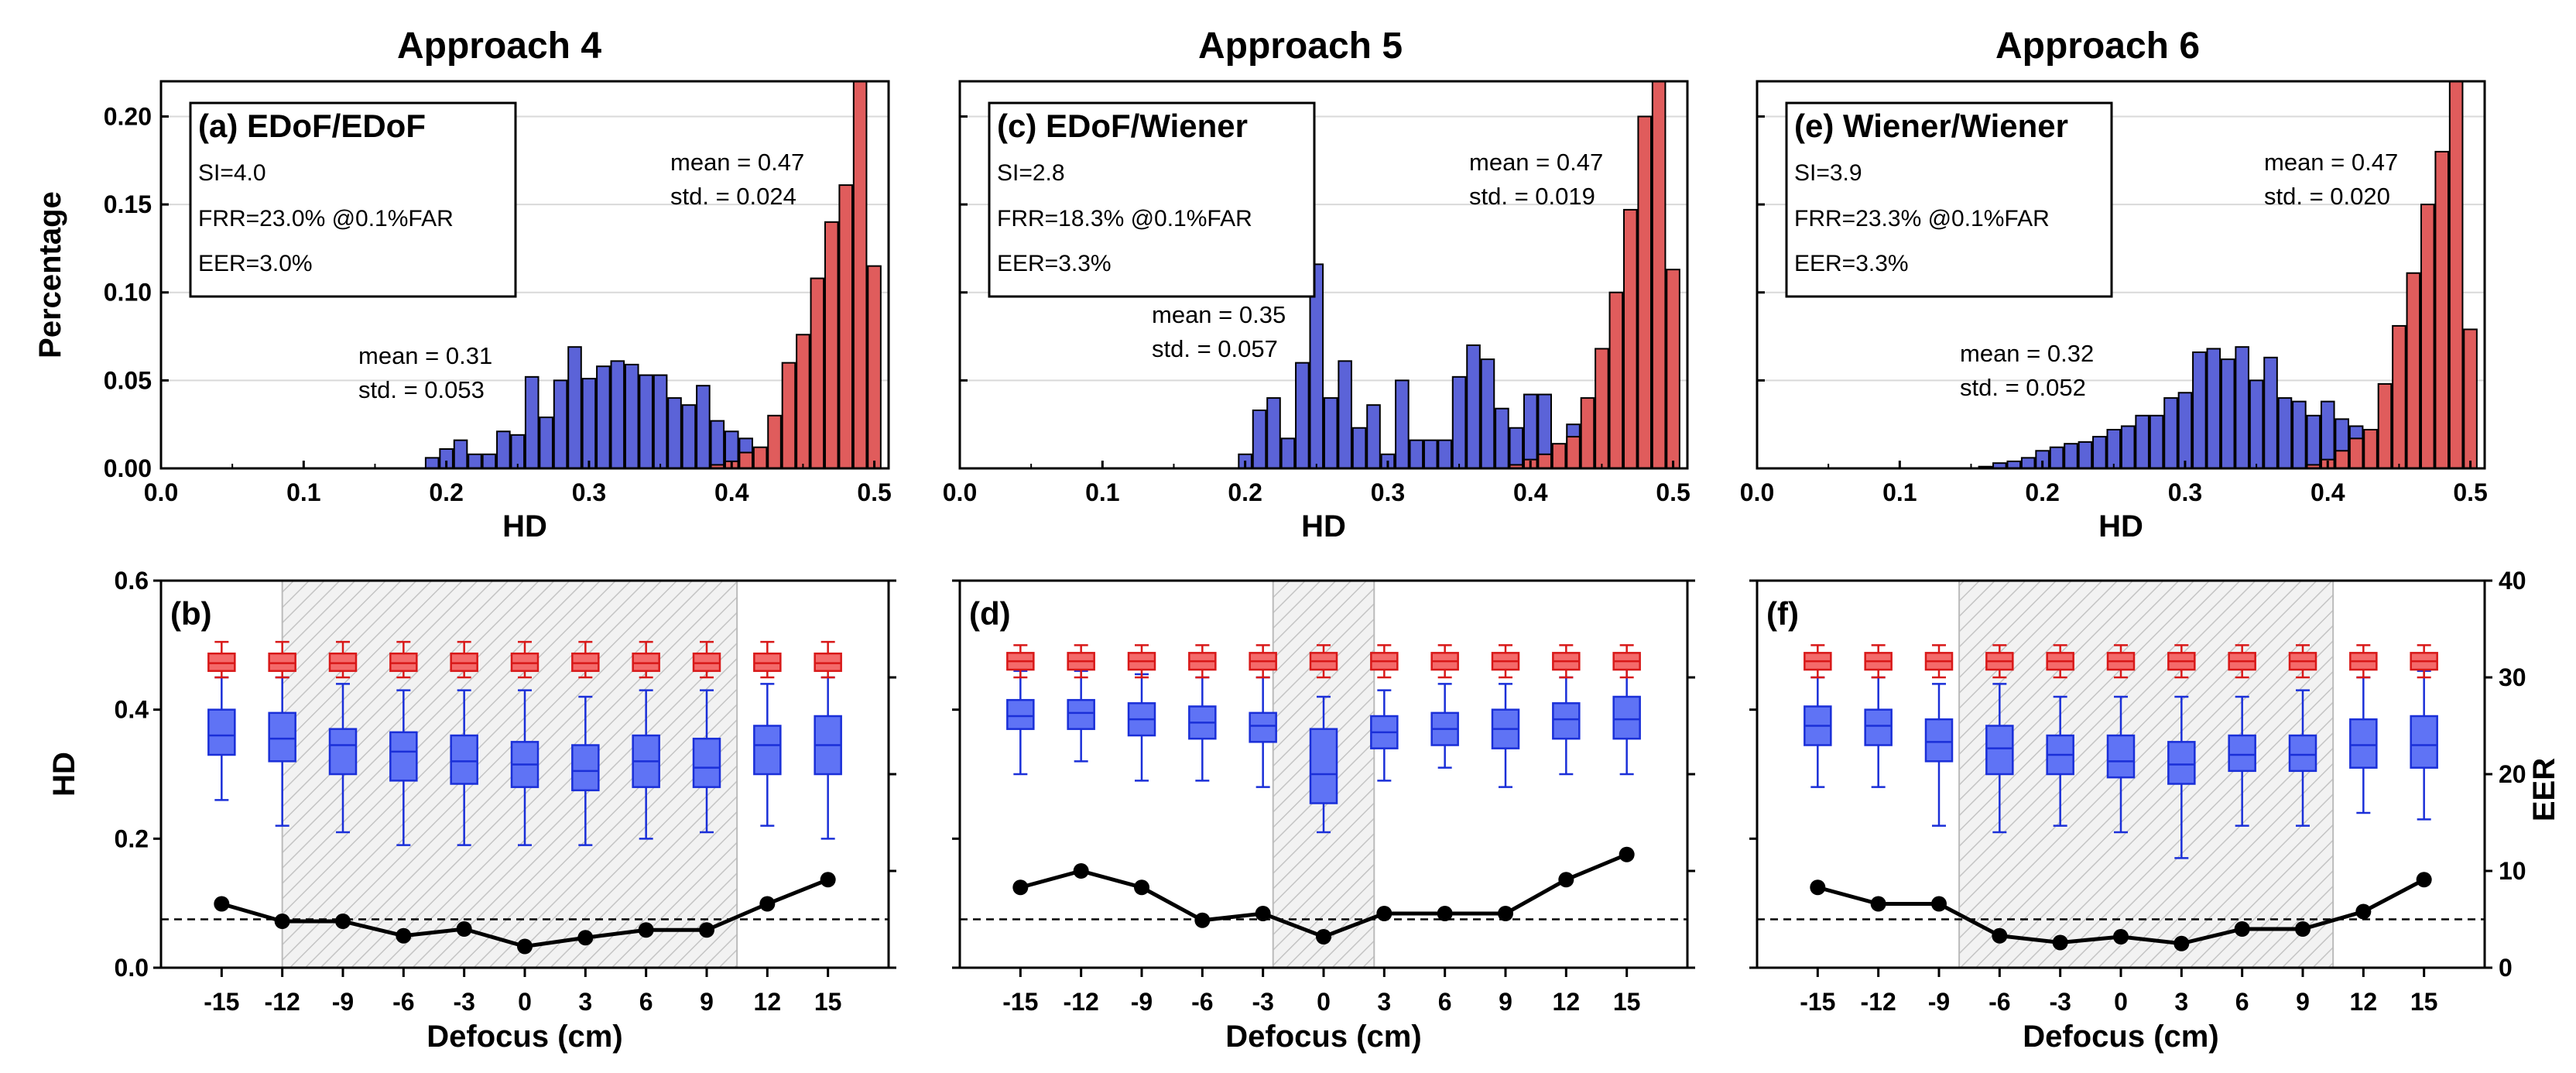  I want to click on y-tick-label: 0.00, so click(128, 468).